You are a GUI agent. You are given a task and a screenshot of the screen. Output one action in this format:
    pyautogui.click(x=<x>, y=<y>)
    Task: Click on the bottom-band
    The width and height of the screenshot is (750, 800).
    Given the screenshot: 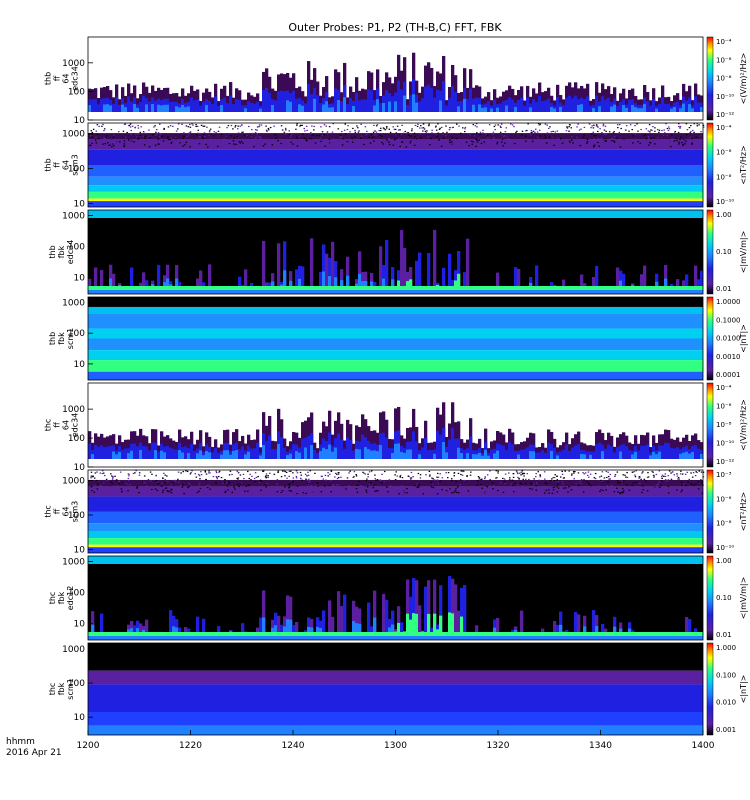 What is the action you would take?
    pyautogui.click(x=395, y=638)
    